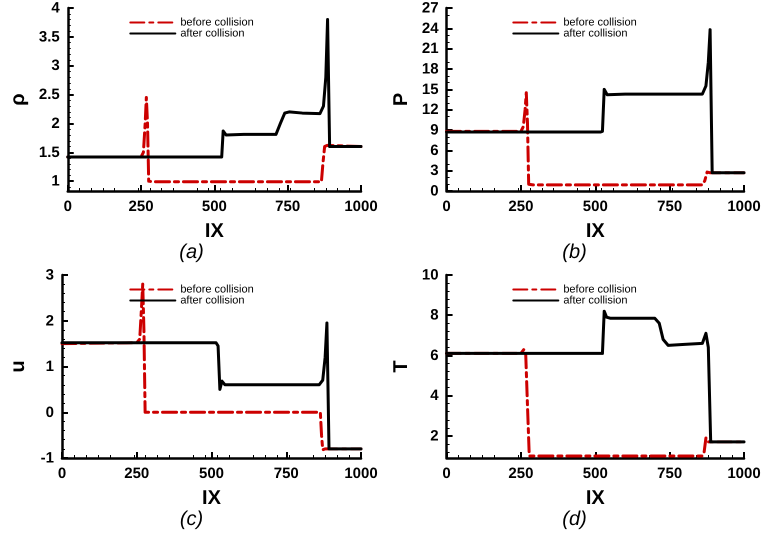  I want to click on y-tick-label: 21, so click(430, 49).